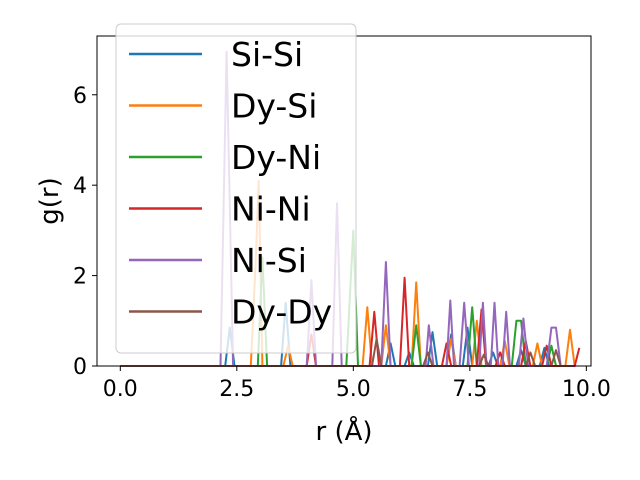 This screenshot has height=480, width=640. Describe the element at coordinates (85, 232) in the screenshot. I see `y-axis-ticks: 0 2 4 6` at that location.